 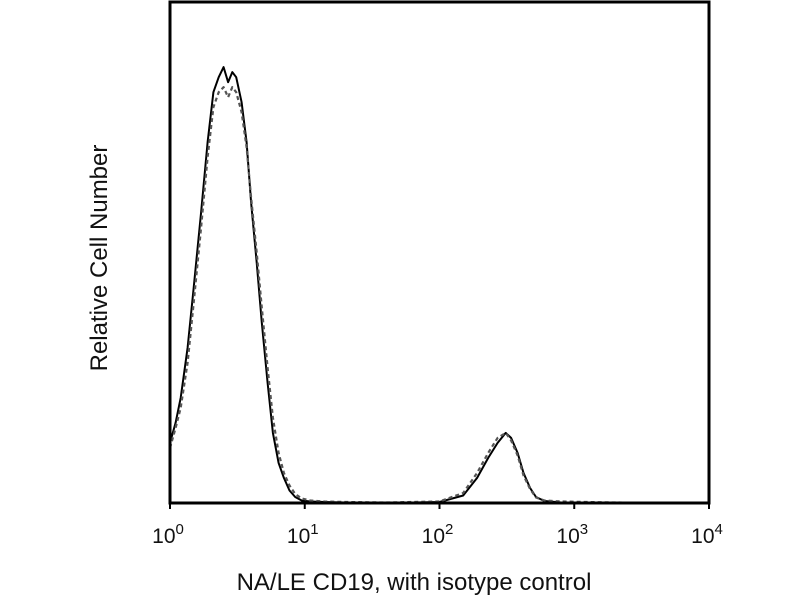 What do you see at coordinates (303, 534) in the screenshot?
I see `x-tick-label: 10¹` at bounding box center [303, 534].